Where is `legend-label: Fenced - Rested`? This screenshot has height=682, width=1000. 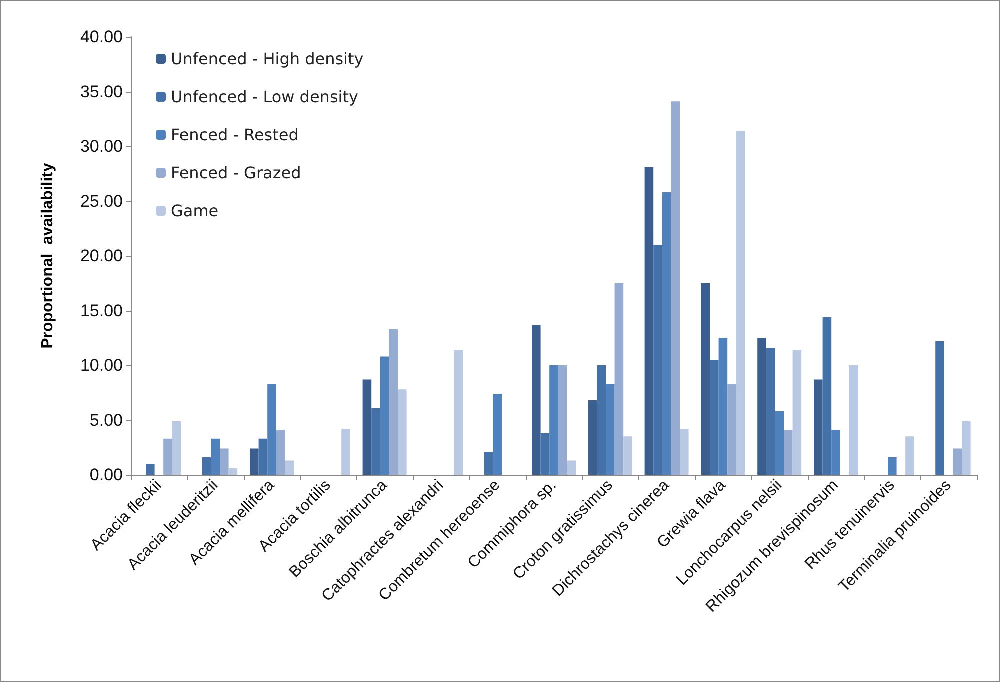
legend-label: Fenced - Rested is located at coordinates (235, 135).